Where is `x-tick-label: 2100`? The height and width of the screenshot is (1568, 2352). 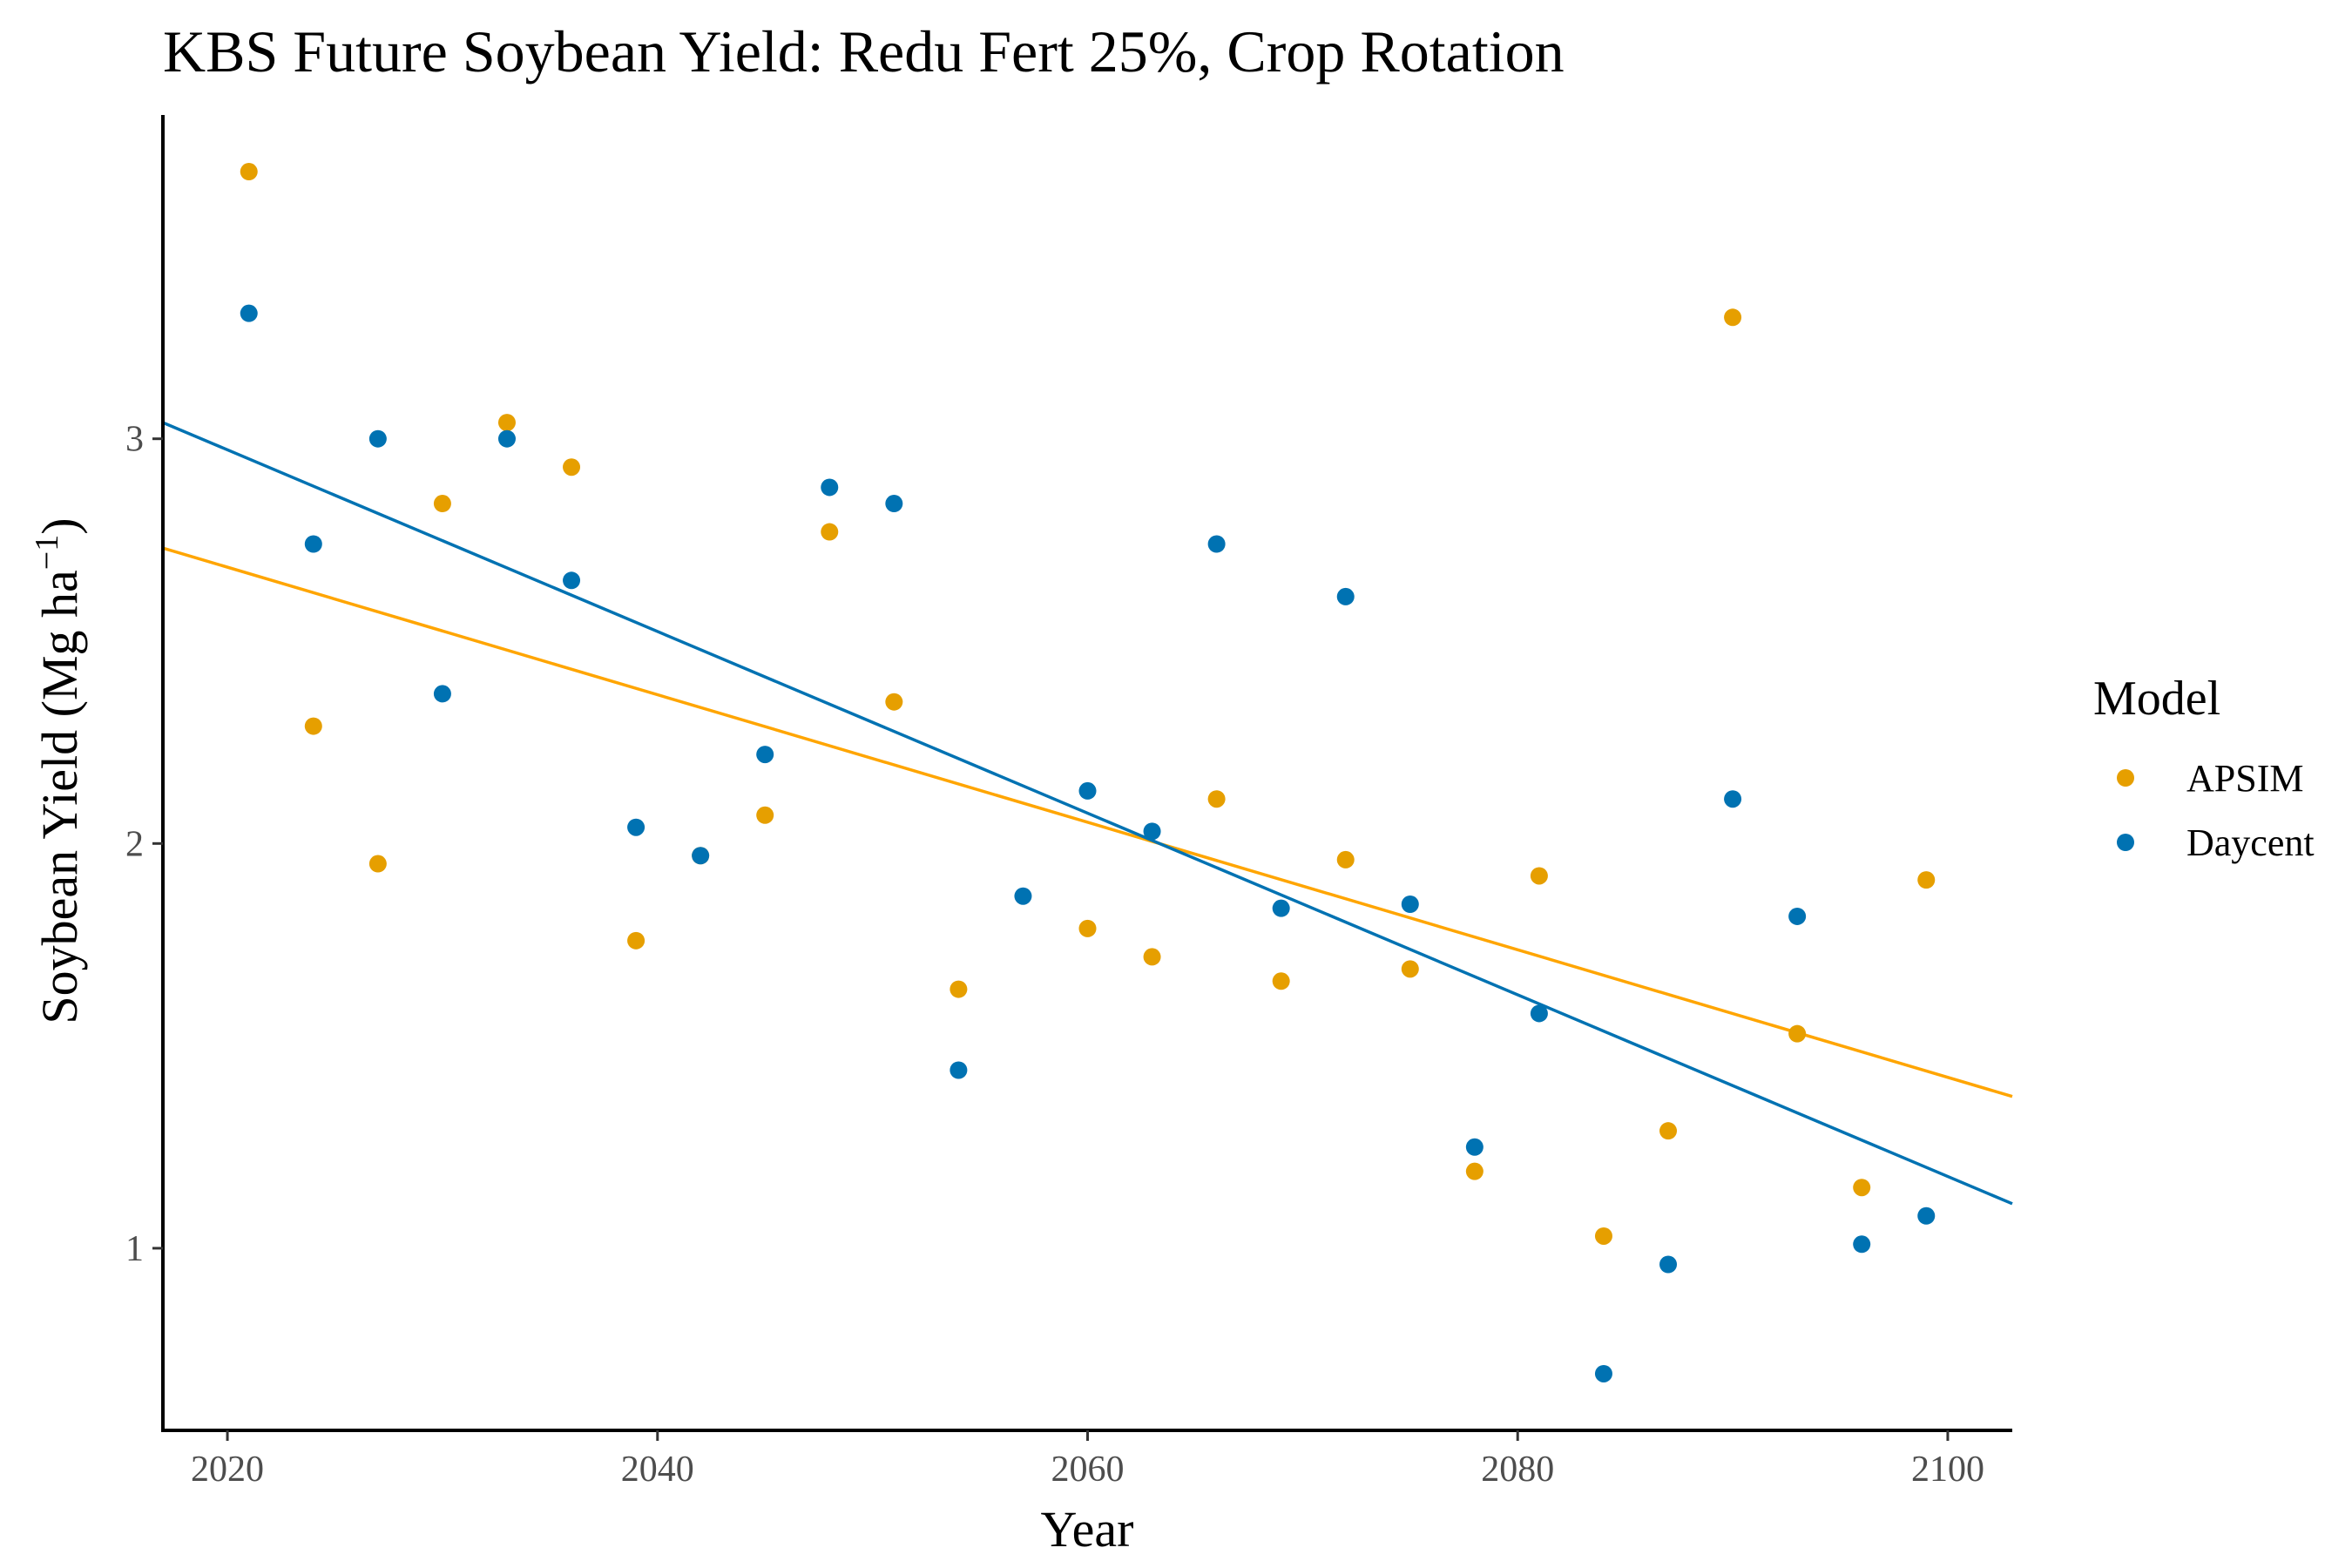 x-tick-label: 2100 is located at coordinates (1948, 1470).